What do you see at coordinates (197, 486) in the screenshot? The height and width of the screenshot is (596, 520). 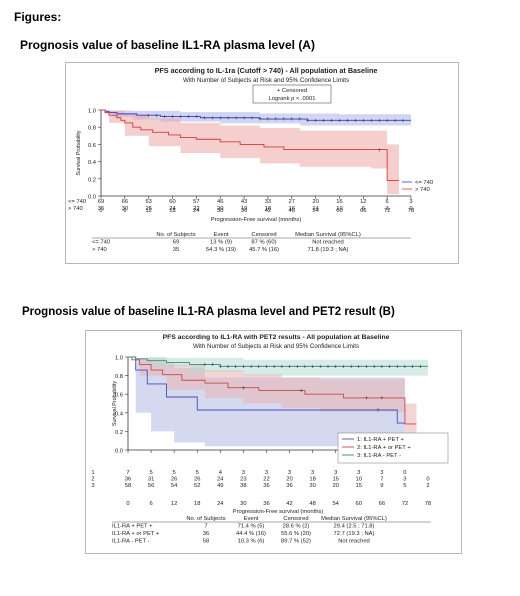 I see `at-risk-count: 52` at bounding box center [197, 486].